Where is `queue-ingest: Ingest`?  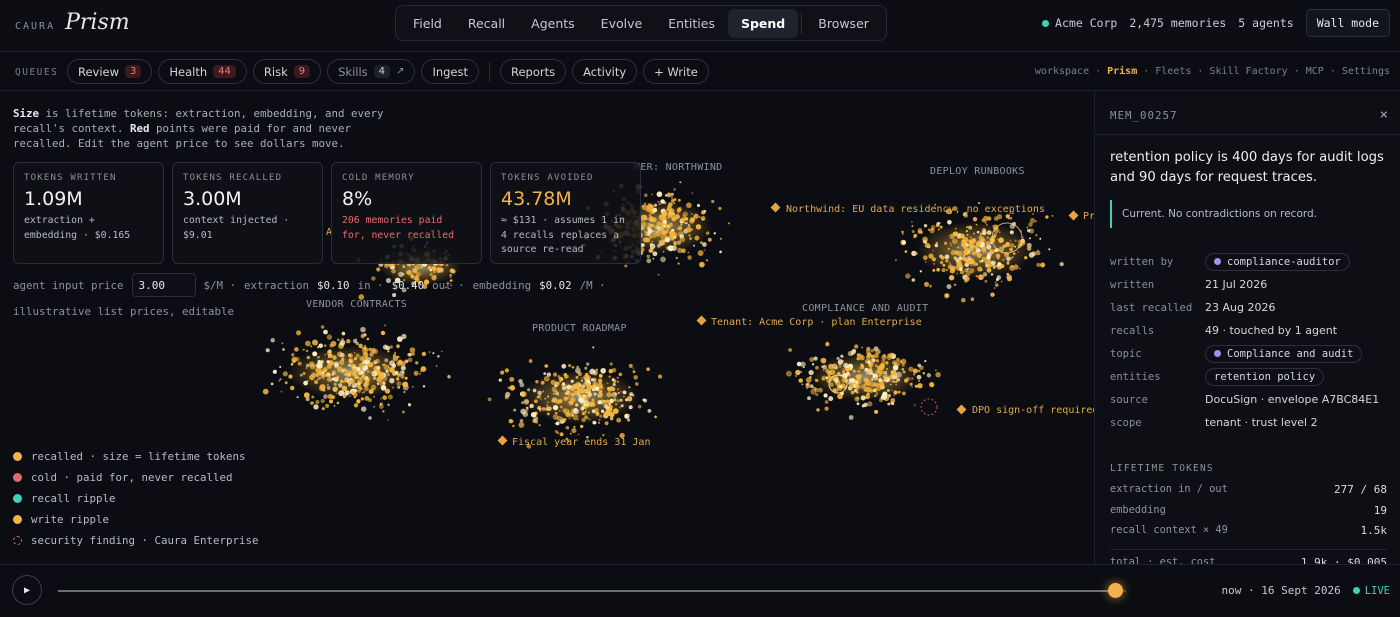
queue-ingest: Ingest is located at coordinates (450, 71).